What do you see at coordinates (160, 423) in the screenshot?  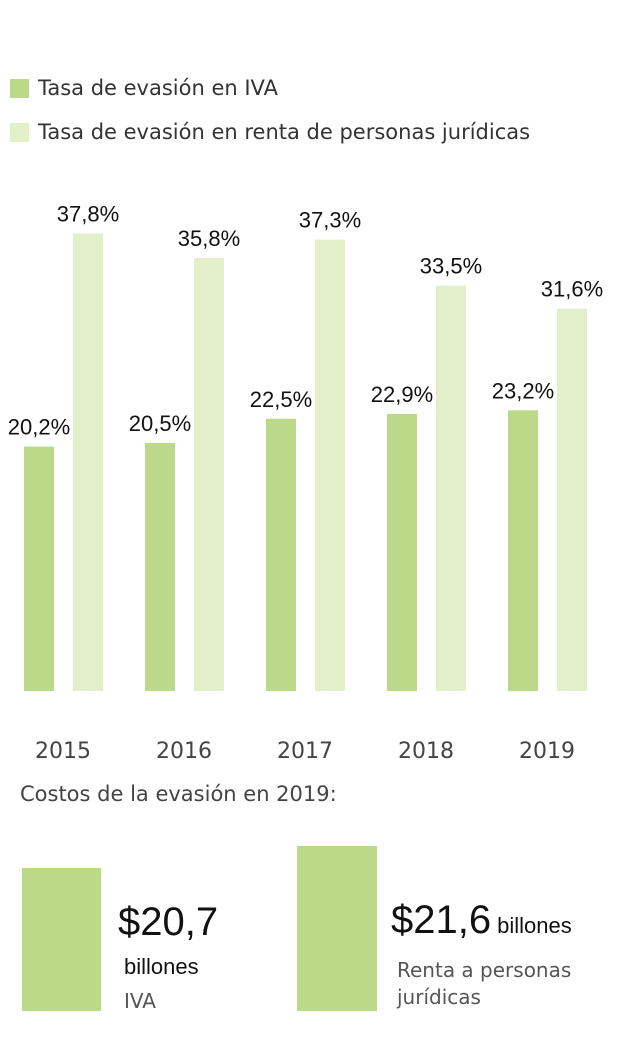 I see `data-label-iva-2016: 20,5%` at bounding box center [160, 423].